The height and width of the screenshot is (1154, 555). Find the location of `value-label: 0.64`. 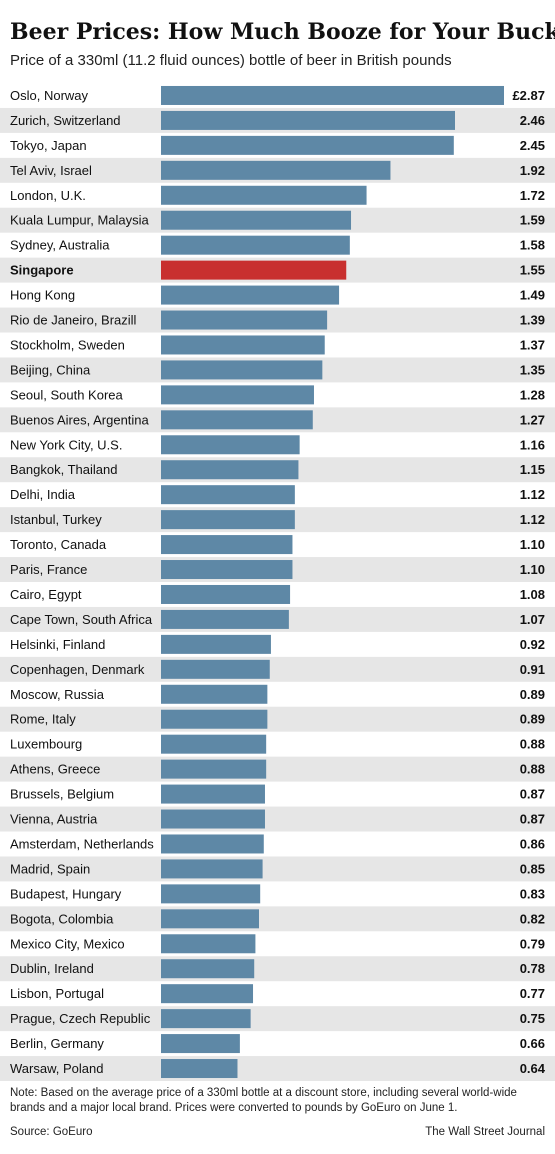

value-label: 0.64 is located at coordinates (533, 1068).